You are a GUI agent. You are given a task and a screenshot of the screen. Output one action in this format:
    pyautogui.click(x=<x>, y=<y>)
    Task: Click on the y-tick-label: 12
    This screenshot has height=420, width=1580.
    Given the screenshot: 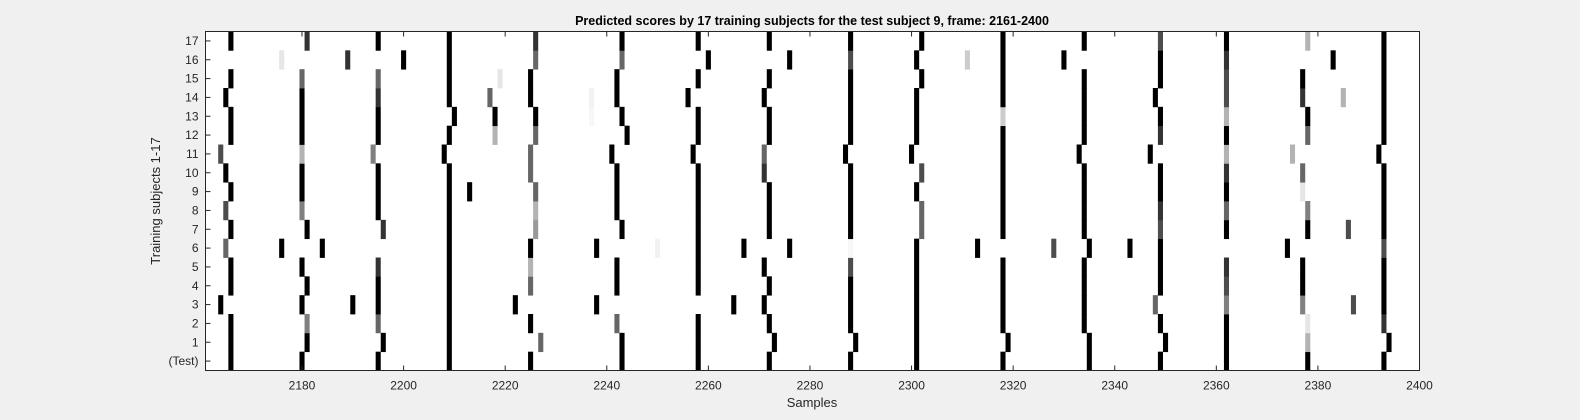 What is the action you would take?
    pyautogui.click(x=192, y=135)
    